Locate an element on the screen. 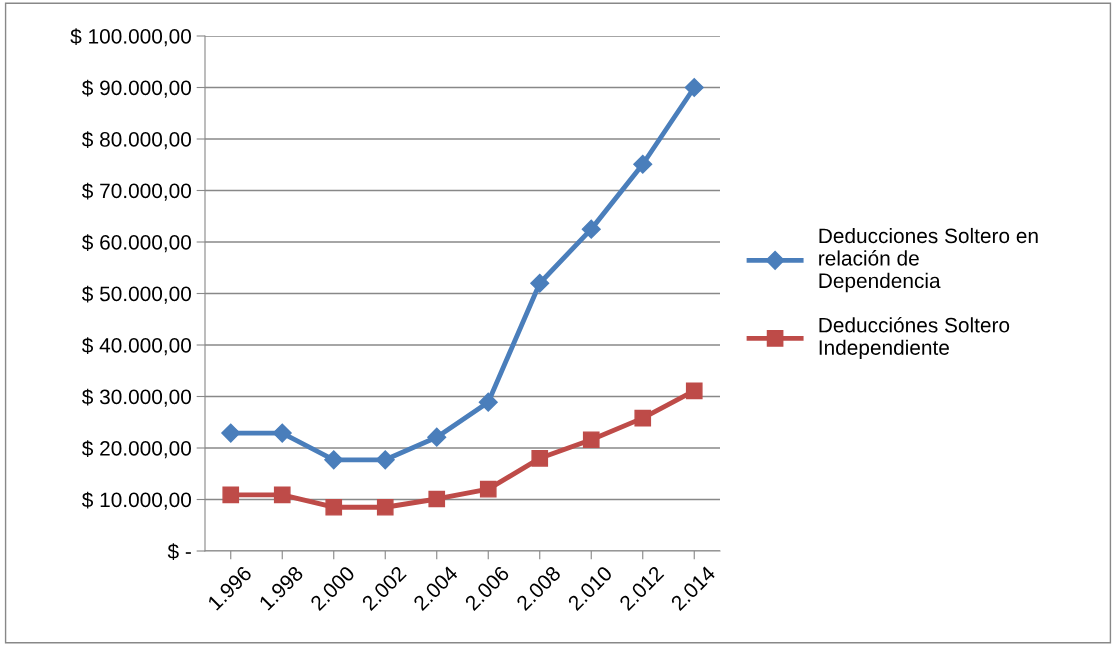  y-tick-label: $ 90.000,00 is located at coordinates (136, 88).